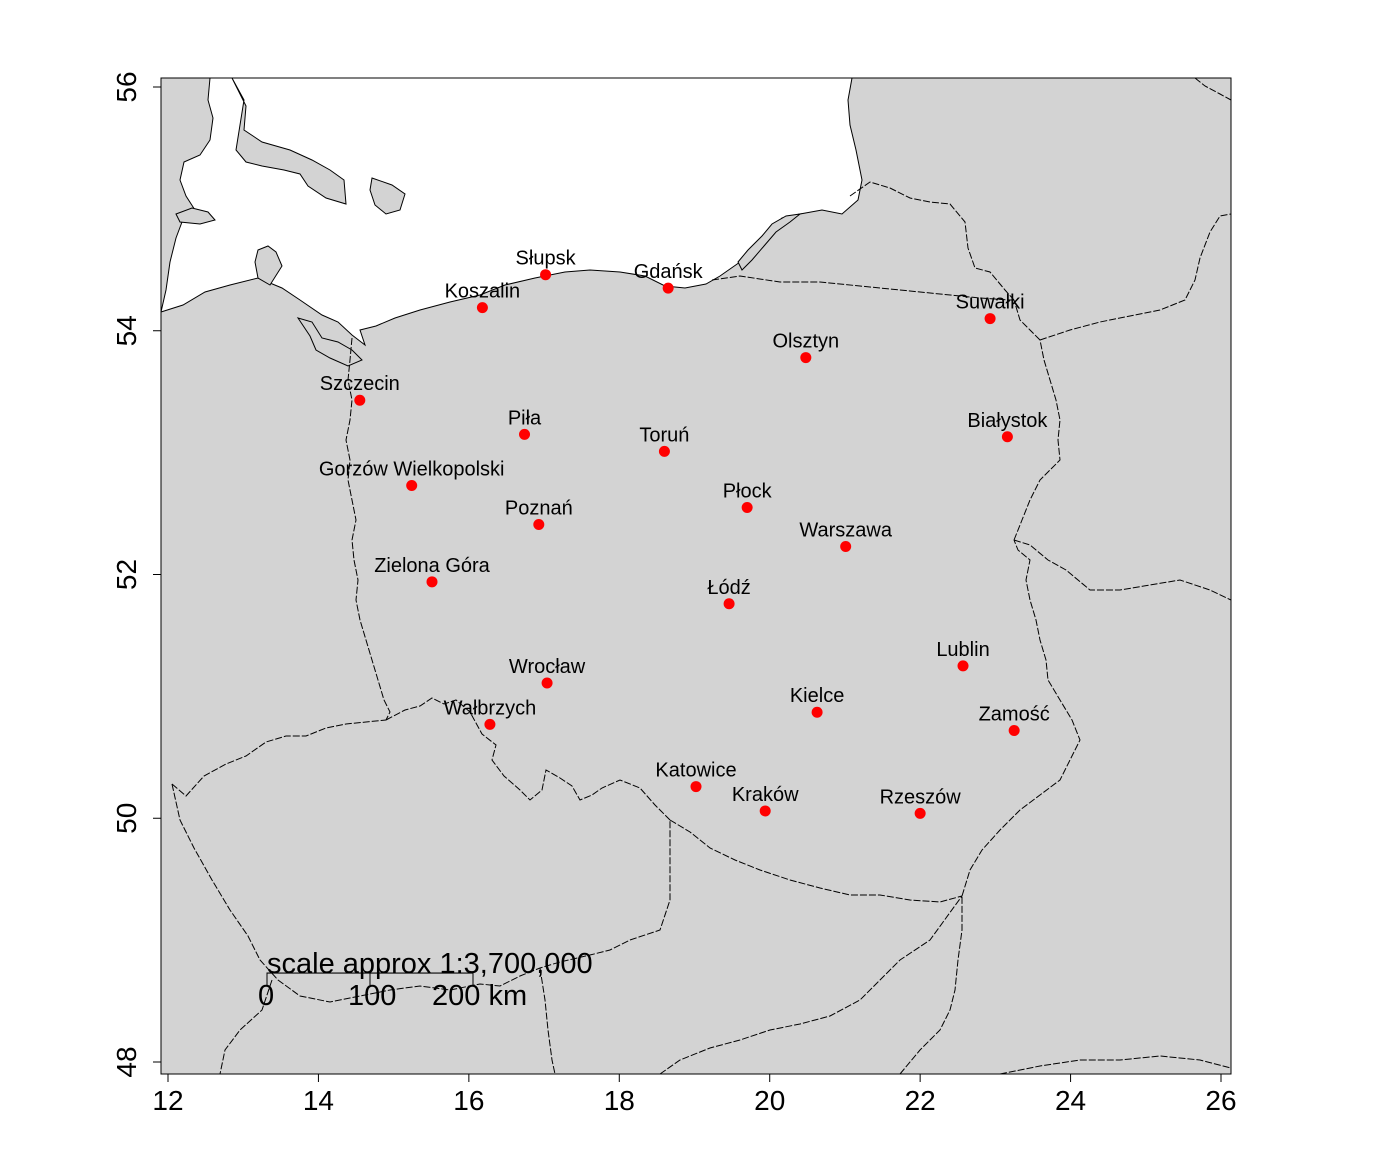 The image size is (1392, 1152). I want to click on border-hungary-slovakia-east, so click(811, 985).